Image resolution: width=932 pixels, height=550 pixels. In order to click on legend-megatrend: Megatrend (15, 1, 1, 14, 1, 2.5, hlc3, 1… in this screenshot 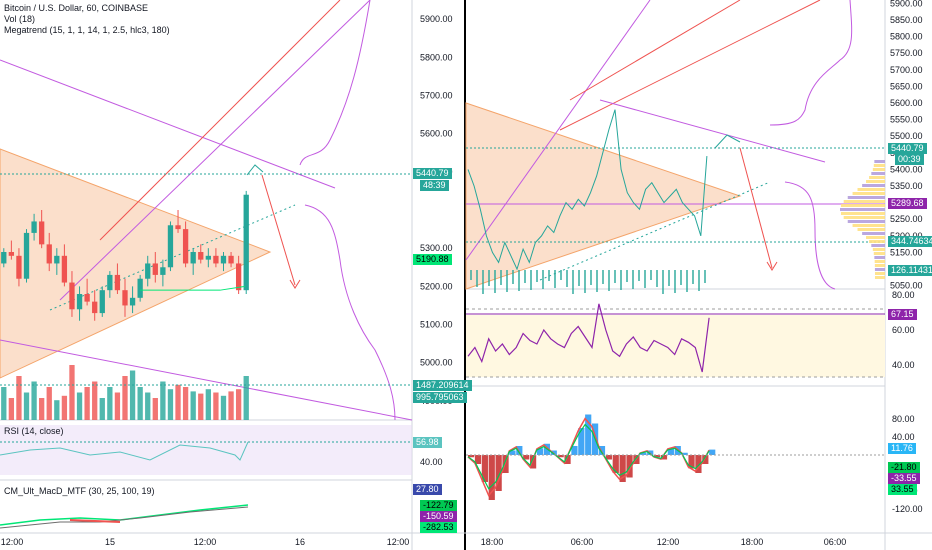, I will do `click(87, 30)`.